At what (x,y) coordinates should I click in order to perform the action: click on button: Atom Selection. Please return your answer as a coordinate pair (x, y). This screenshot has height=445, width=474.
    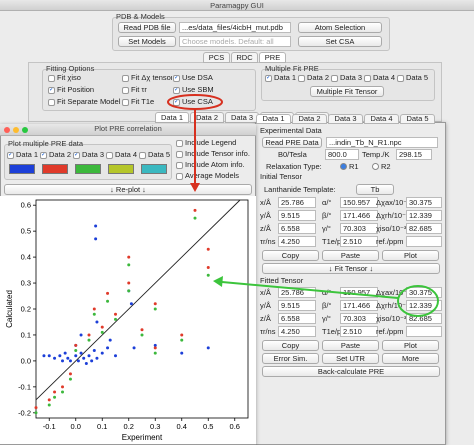
    Looking at the image, I should click on (340, 27).